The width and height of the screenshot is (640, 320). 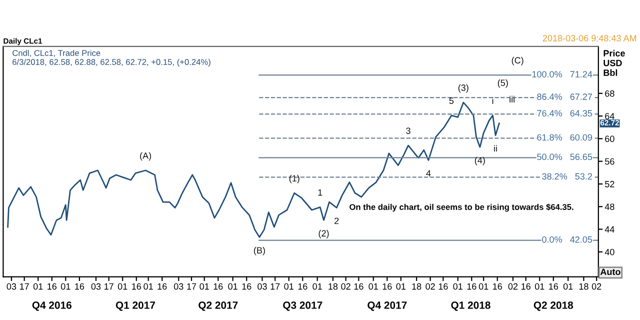 What do you see at coordinates (146, 156) in the screenshot?
I see `annotation: (A)` at bounding box center [146, 156].